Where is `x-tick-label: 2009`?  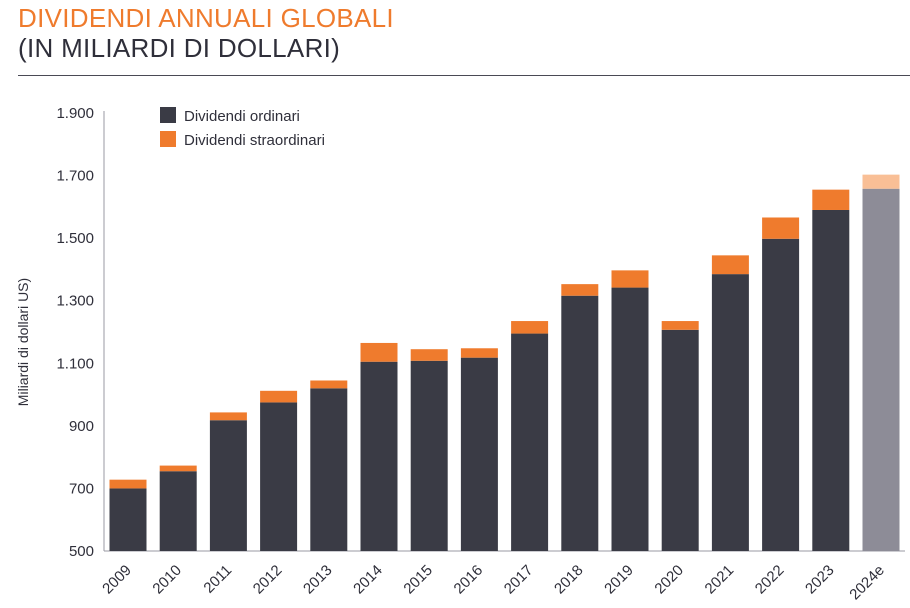
x-tick-label: 2009 is located at coordinates (117, 580).